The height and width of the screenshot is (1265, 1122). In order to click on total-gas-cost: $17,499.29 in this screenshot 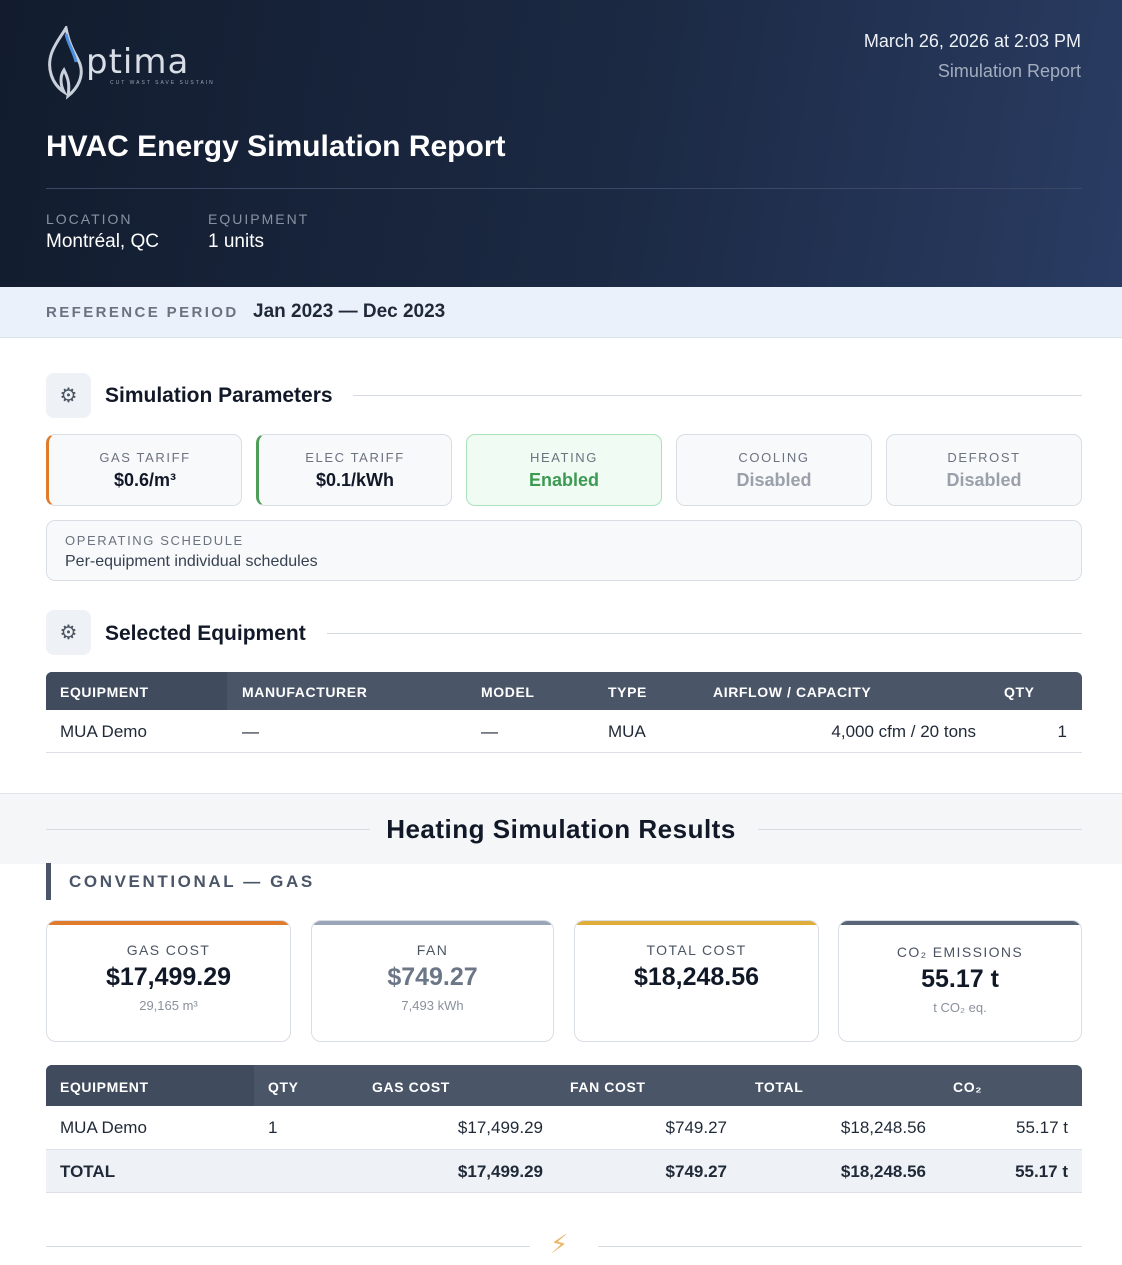, I will do `click(500, 1171)`.